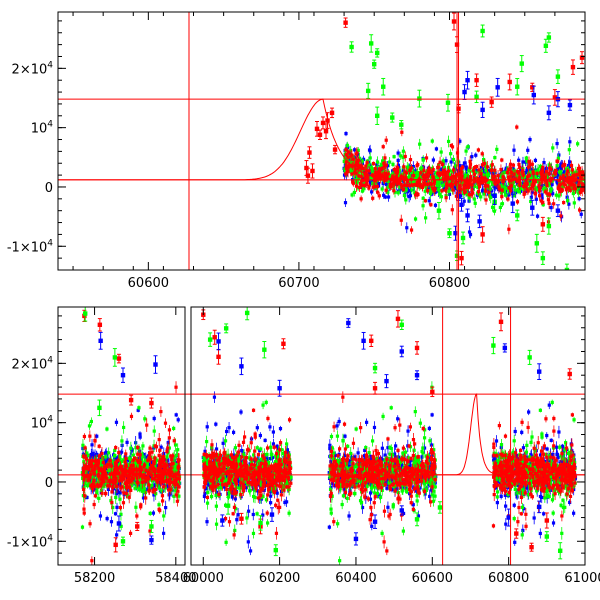  I want to click on x-tick-label: 60400, so click(355, 578).